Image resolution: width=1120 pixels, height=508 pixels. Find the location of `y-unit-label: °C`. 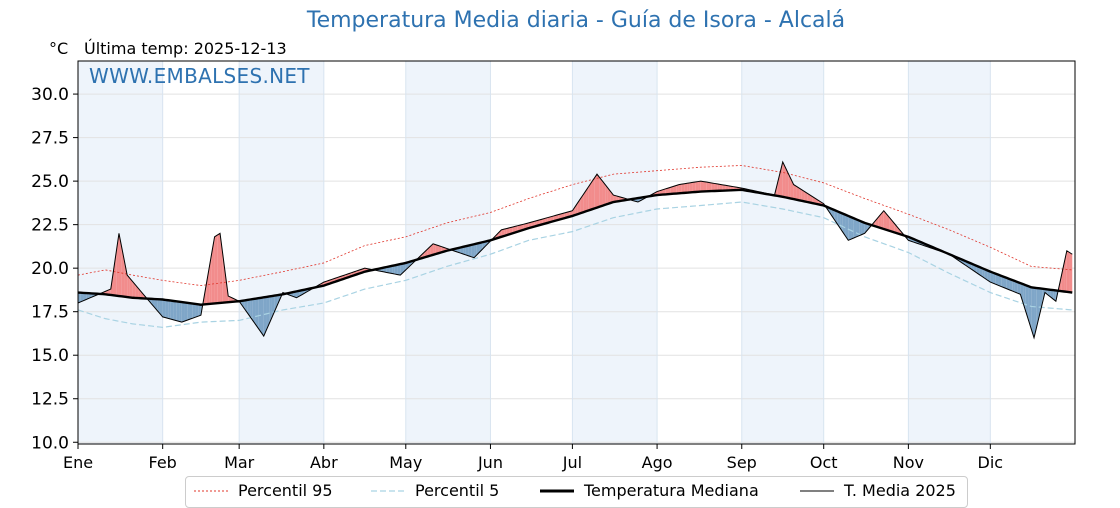

y-unit-label: °C is located at coordinates (59, 48).